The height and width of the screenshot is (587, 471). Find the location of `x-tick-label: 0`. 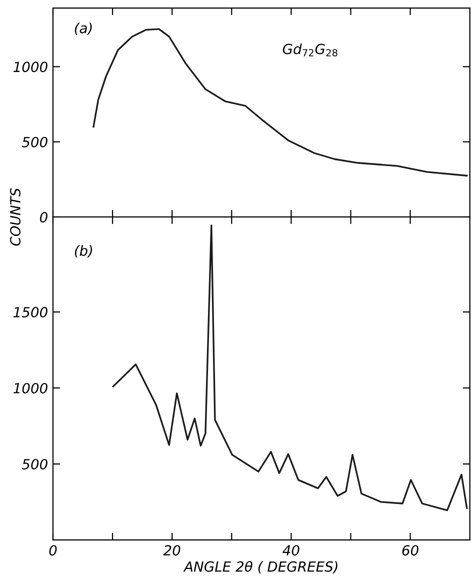

x-tick-label: 0 is located at coordinates (53, 550).